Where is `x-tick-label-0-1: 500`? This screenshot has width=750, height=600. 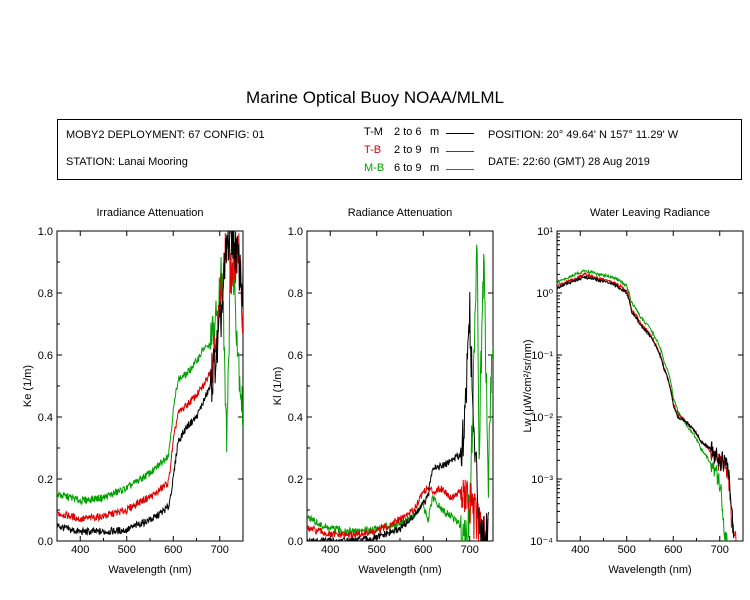 x-tick-label-0-1: 500 is located at coordinates (127, 550).